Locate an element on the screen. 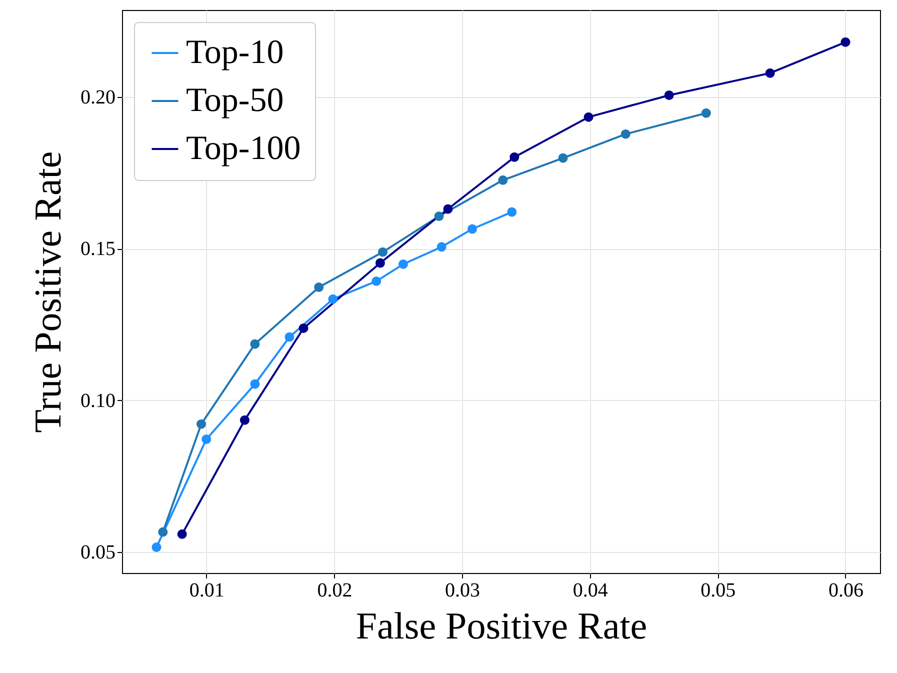 Image resolution: width=897 pixels, height=673 pixels. x-tick-label: 0.05 is located at coordinates (718, 591).